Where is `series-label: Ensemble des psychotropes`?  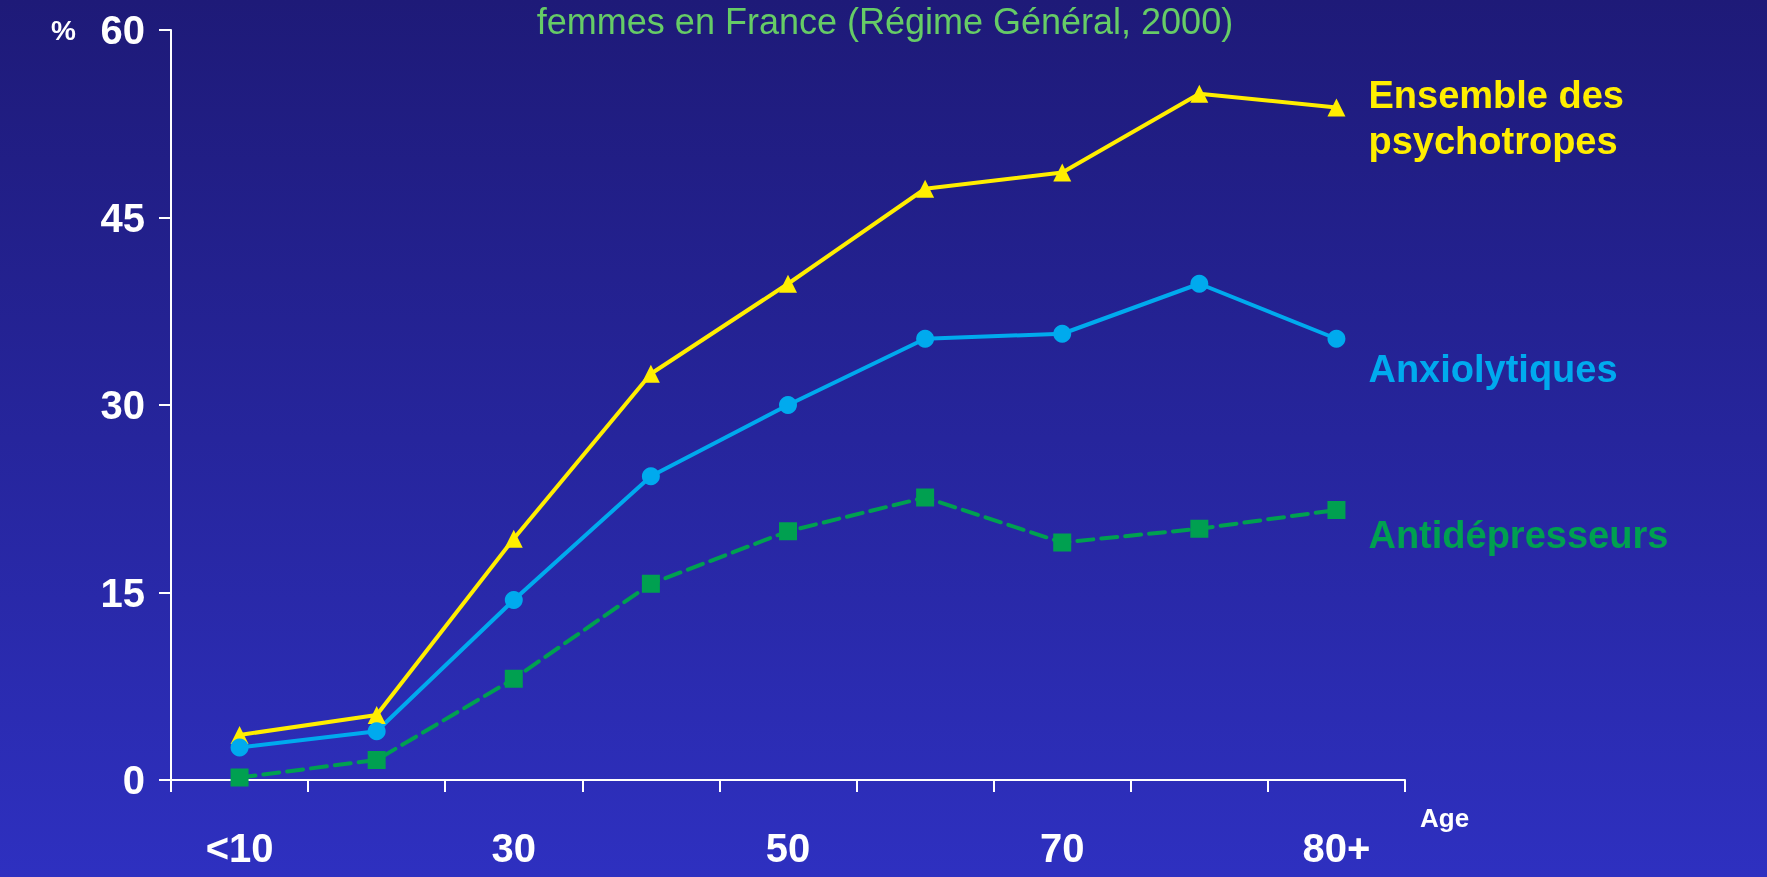 series-label: Ensemble des psychotropes is located at coordinates (1501, 117).